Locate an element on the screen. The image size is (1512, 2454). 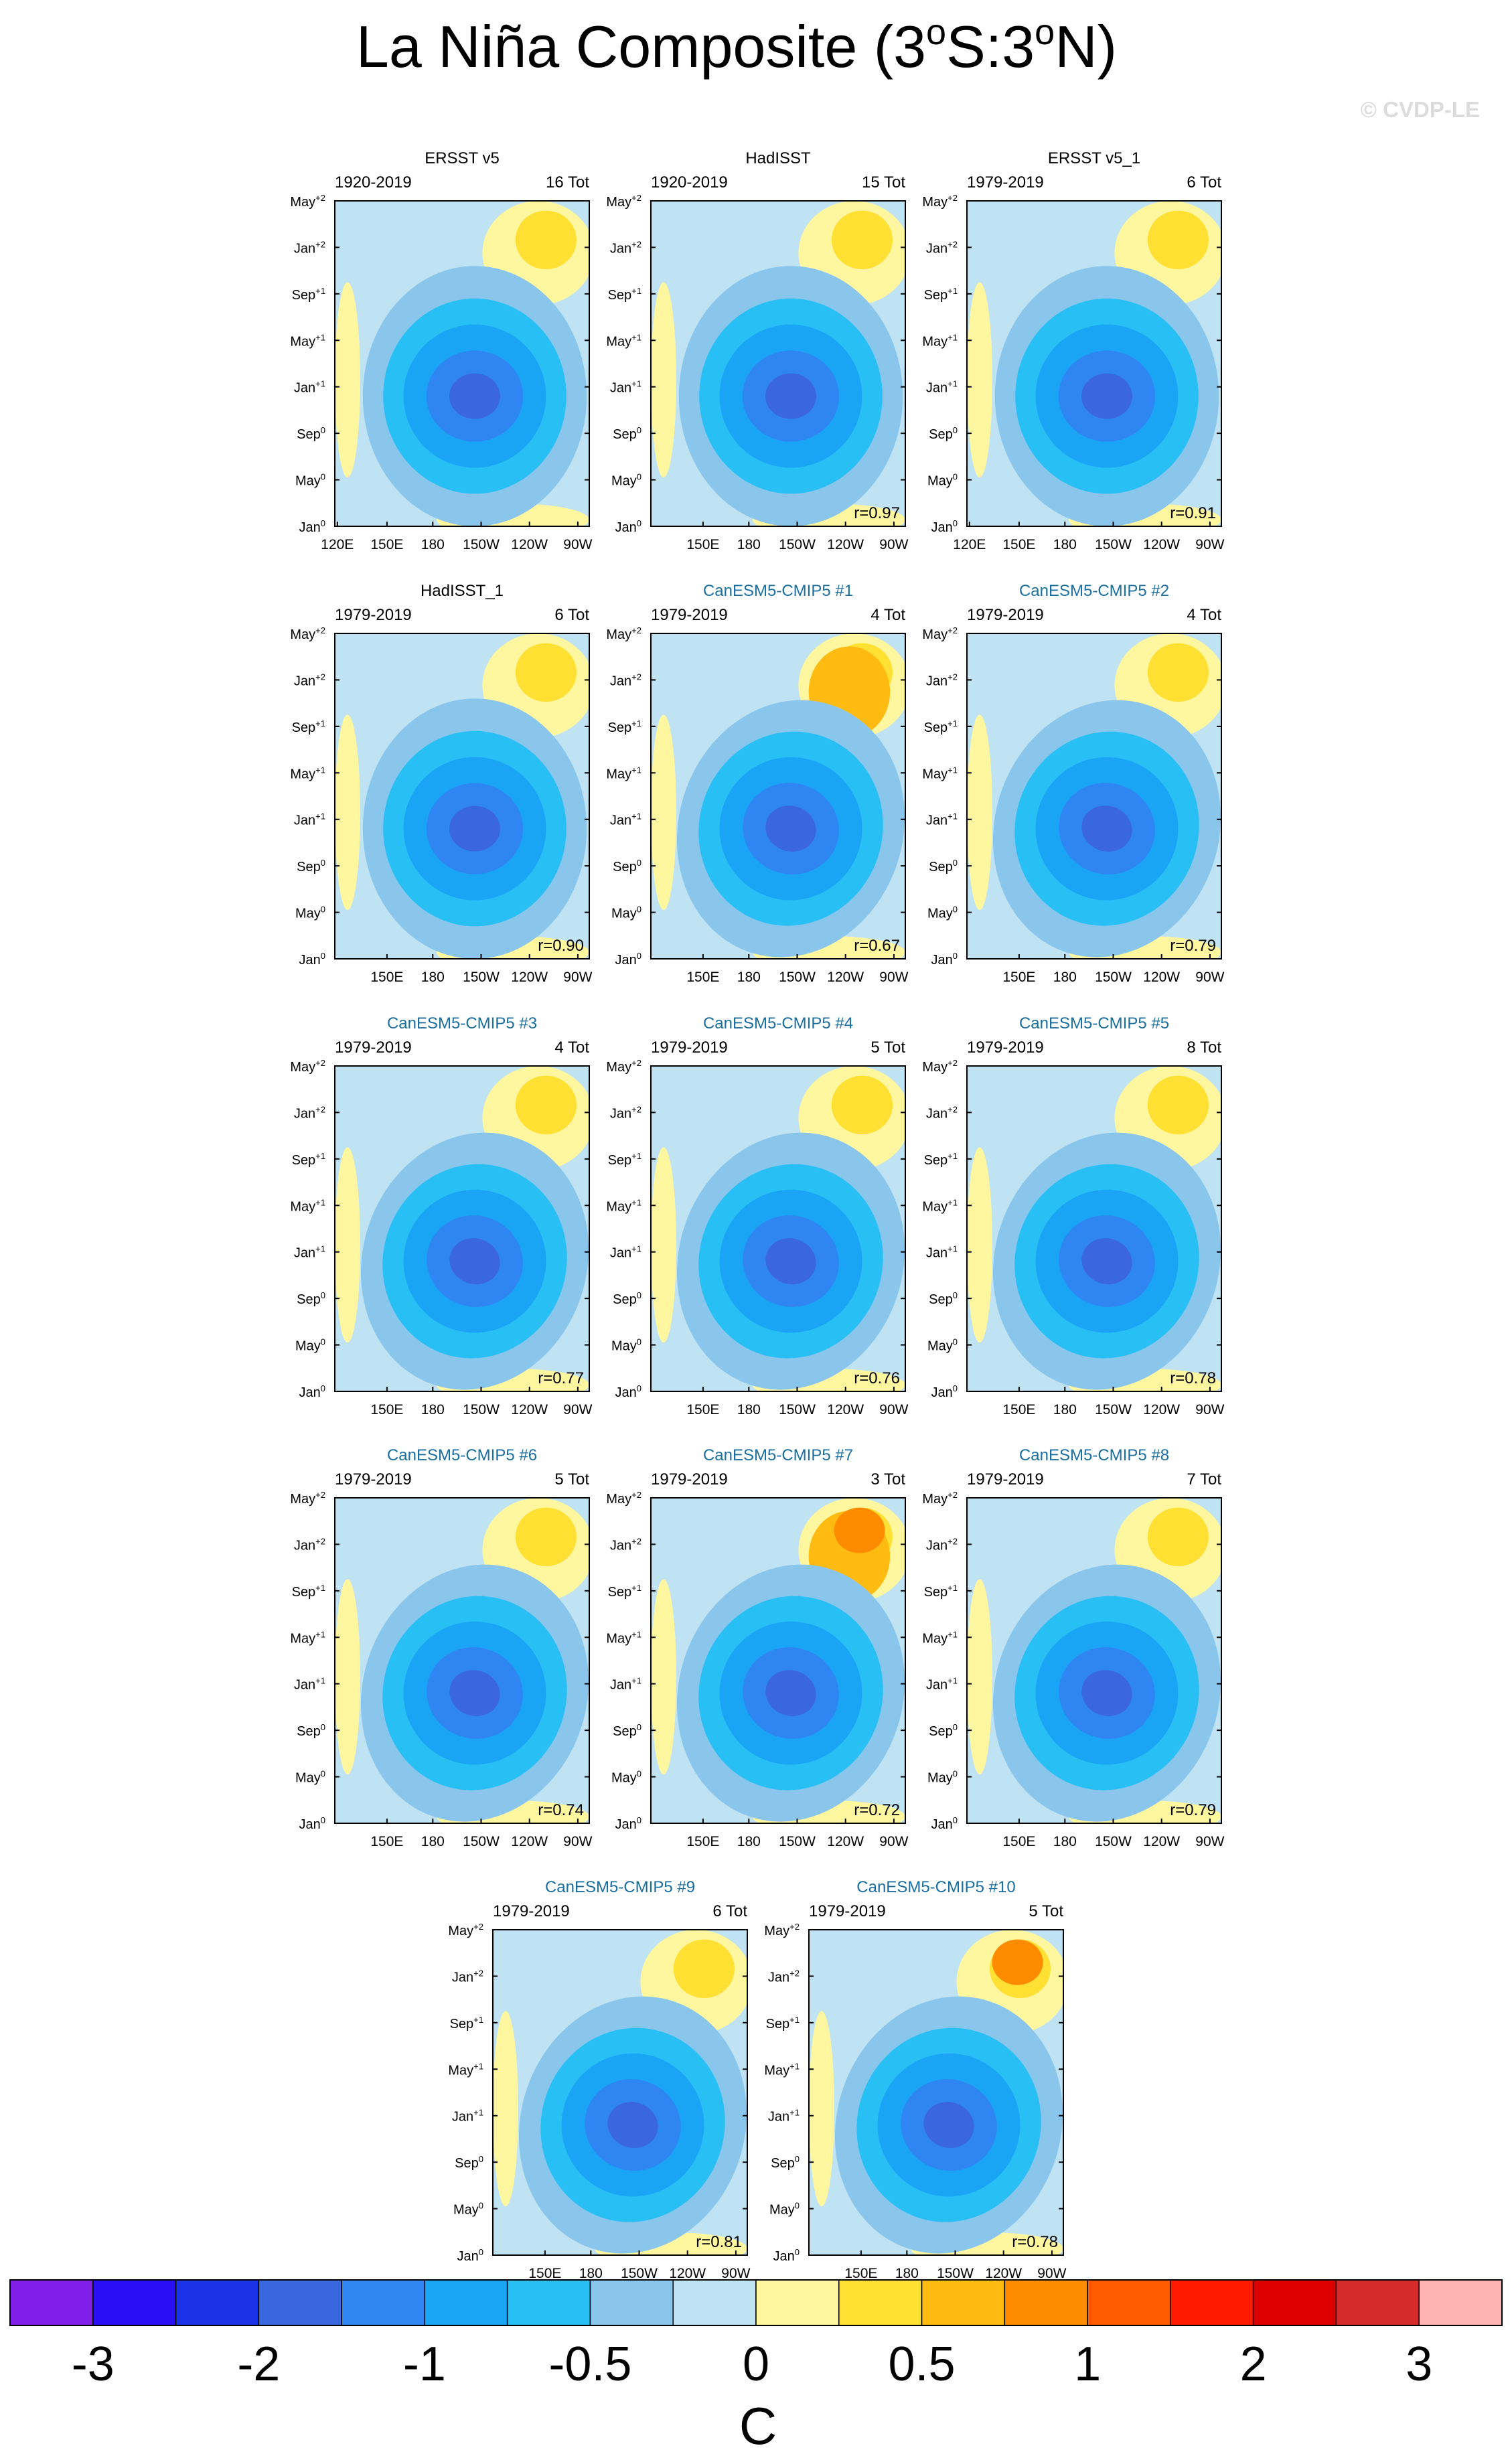
colorbar-label: 1 is located at coordinates (1087, 2364).